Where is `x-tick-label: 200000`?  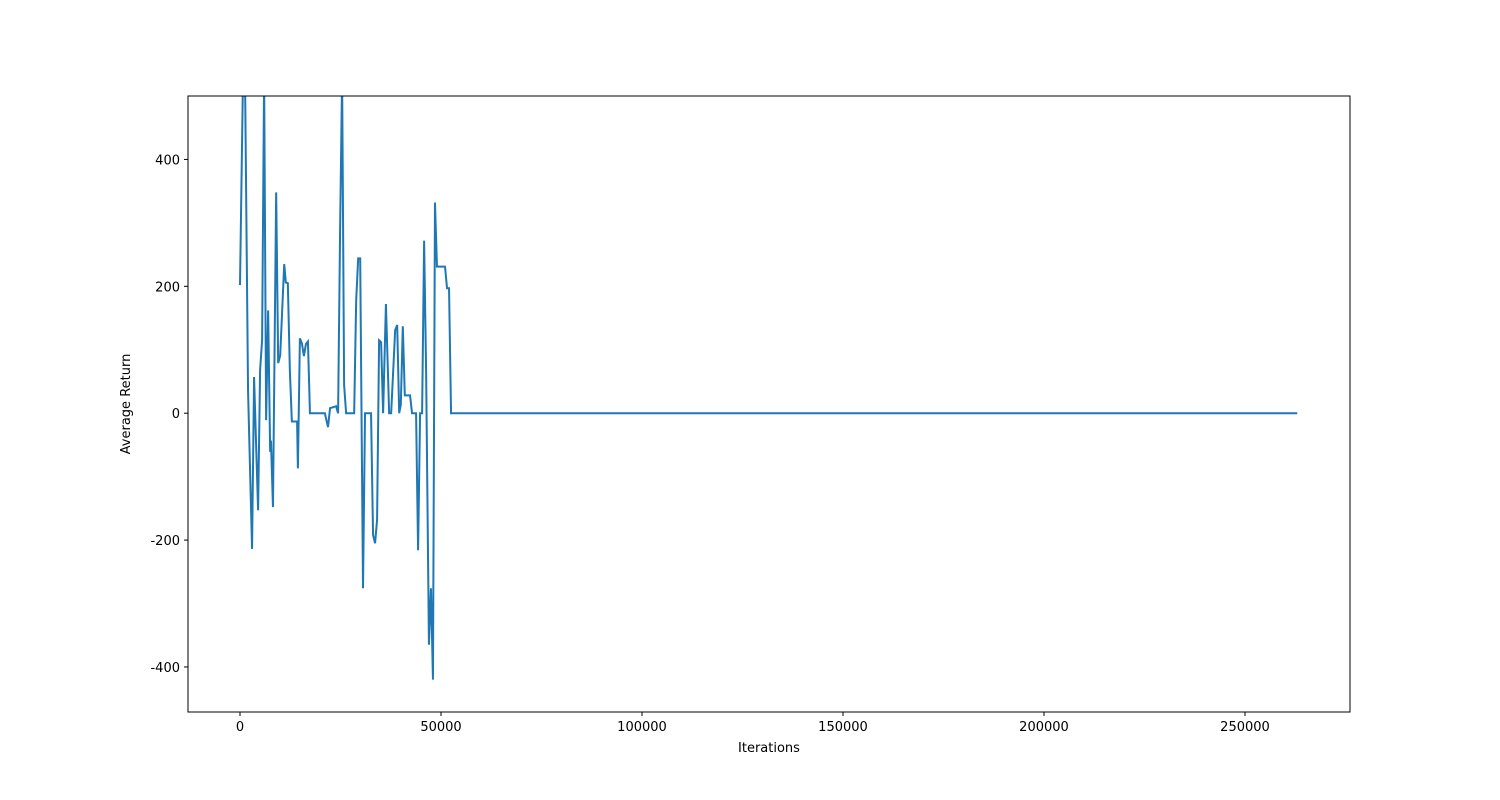 x-tick-label: 200000 is located at coordinates (1044, 727).